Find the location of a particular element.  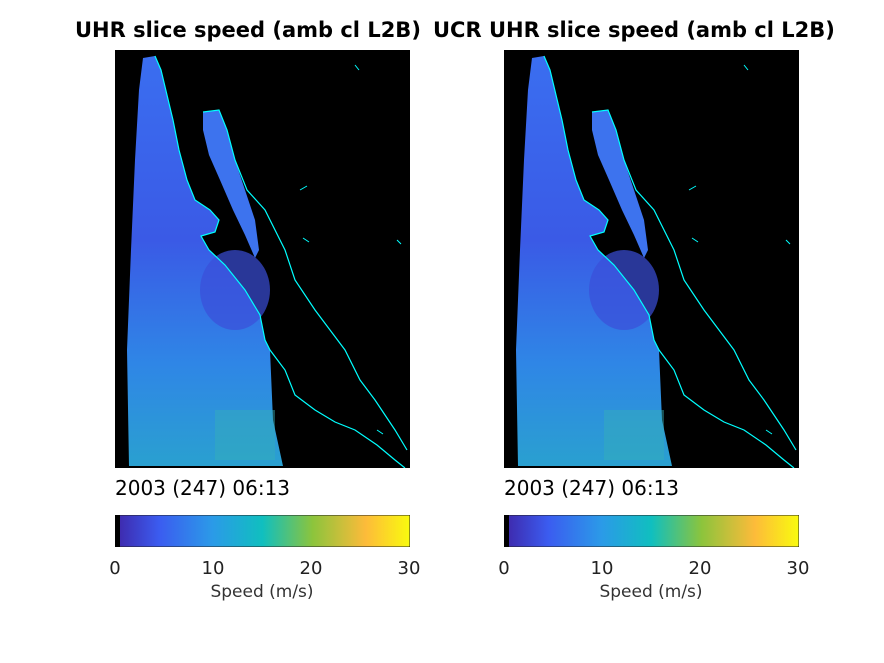

panel-1-colorbar is located at coordinates (262, 531).